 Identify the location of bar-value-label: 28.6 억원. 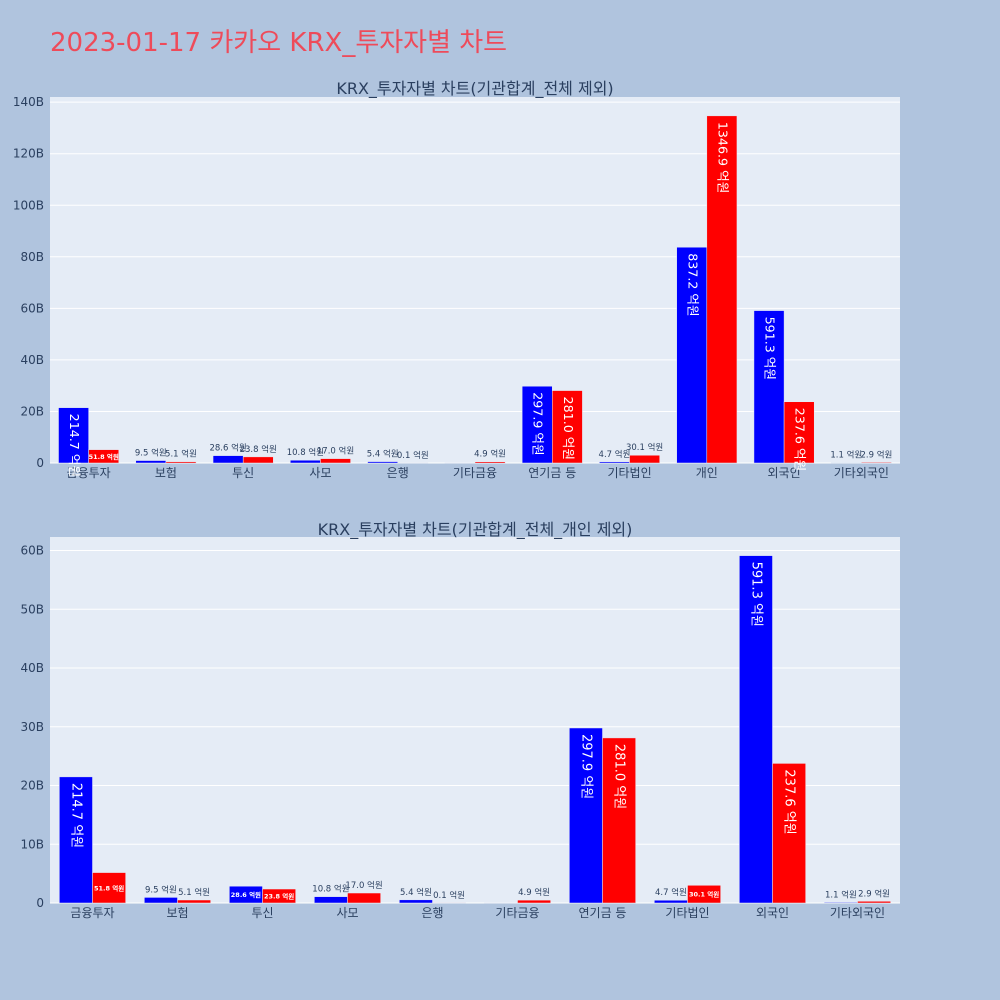
(246, 894).